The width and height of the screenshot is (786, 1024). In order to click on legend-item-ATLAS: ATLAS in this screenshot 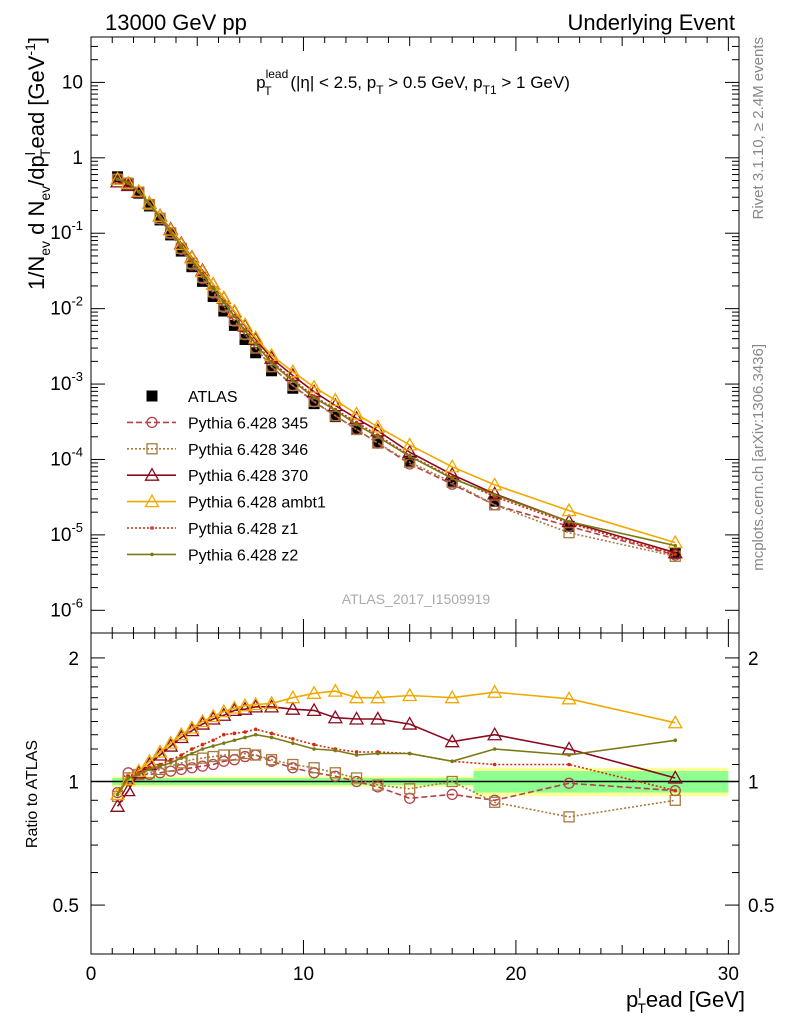, I will do `click(192, 397)`.